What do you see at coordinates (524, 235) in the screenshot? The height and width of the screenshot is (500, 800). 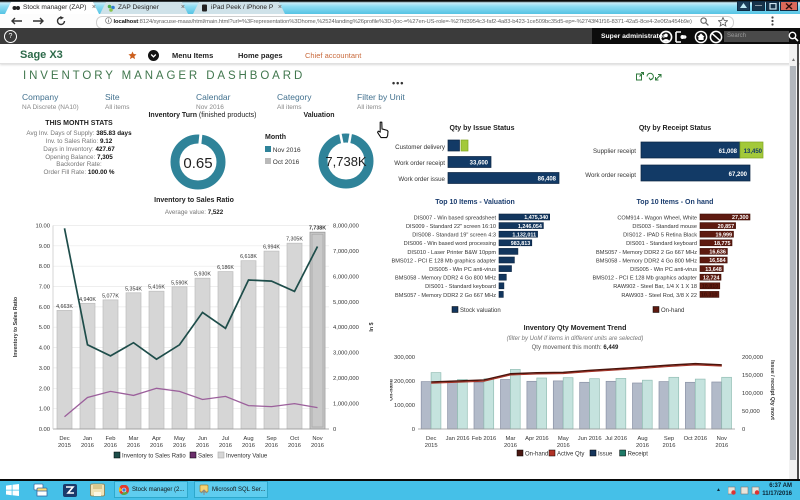 I see `svg-text: 1,132,011` at bounding box center [524, 235].